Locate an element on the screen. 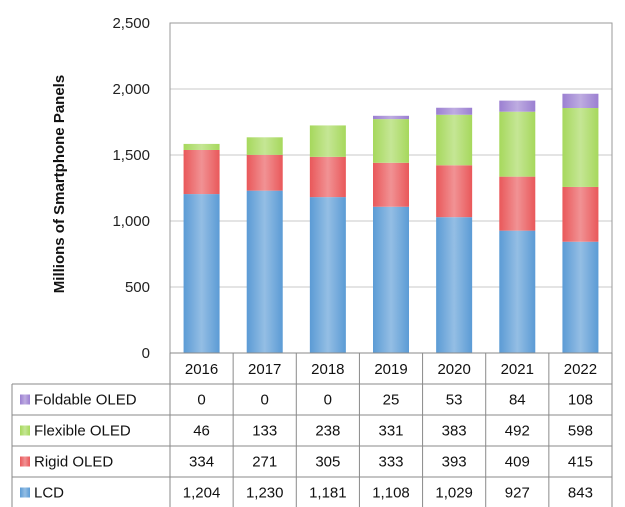  y-tick-label: 2,500 is located at coordinates (131, 23).